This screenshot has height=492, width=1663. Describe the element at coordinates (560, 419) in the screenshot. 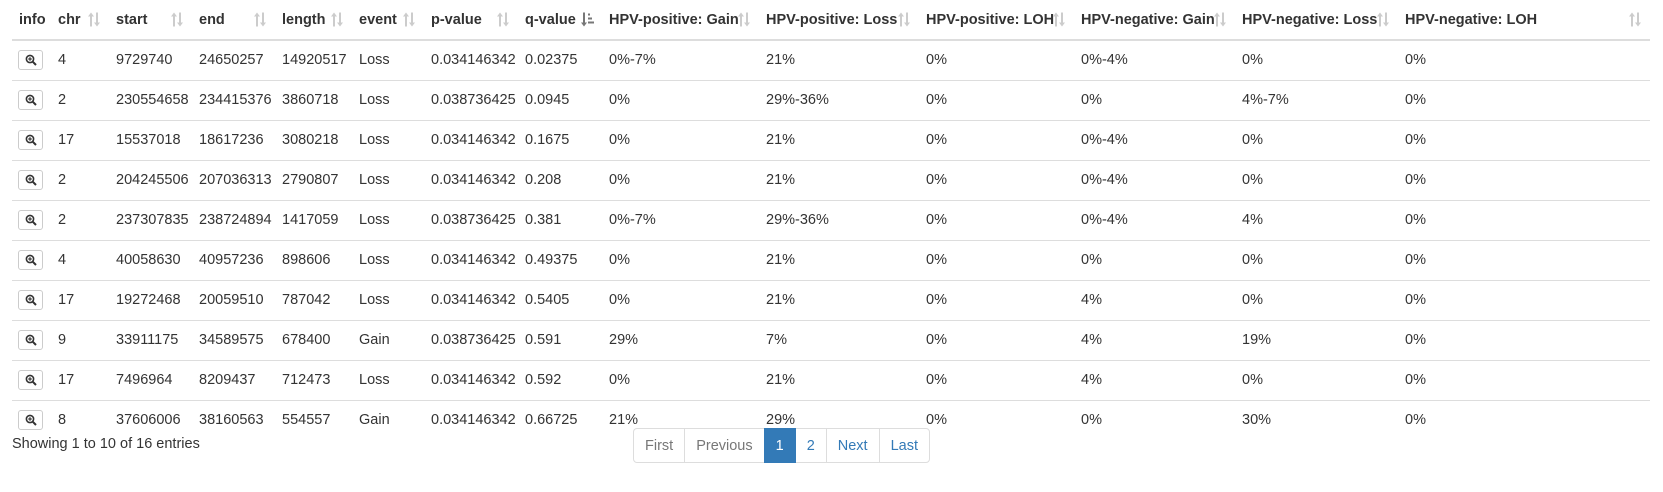

I see `cell-q-value: 0.66725` at that location.